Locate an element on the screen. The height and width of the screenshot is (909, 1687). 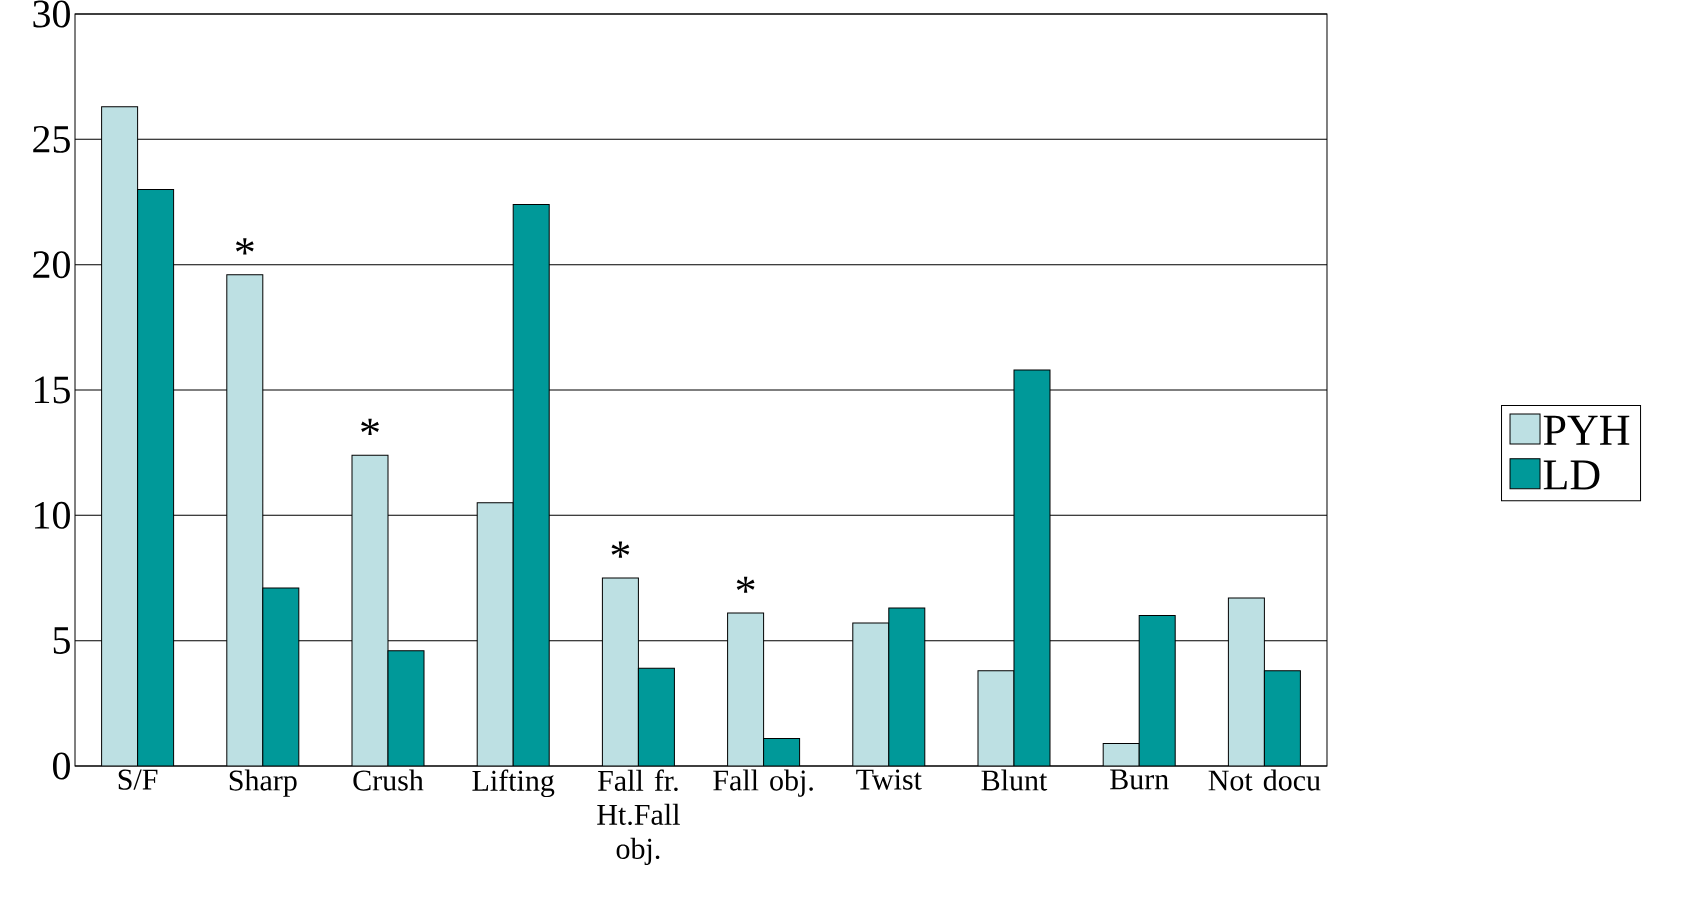
x-tick-label: Burn is located at coordinates (1139, 779).